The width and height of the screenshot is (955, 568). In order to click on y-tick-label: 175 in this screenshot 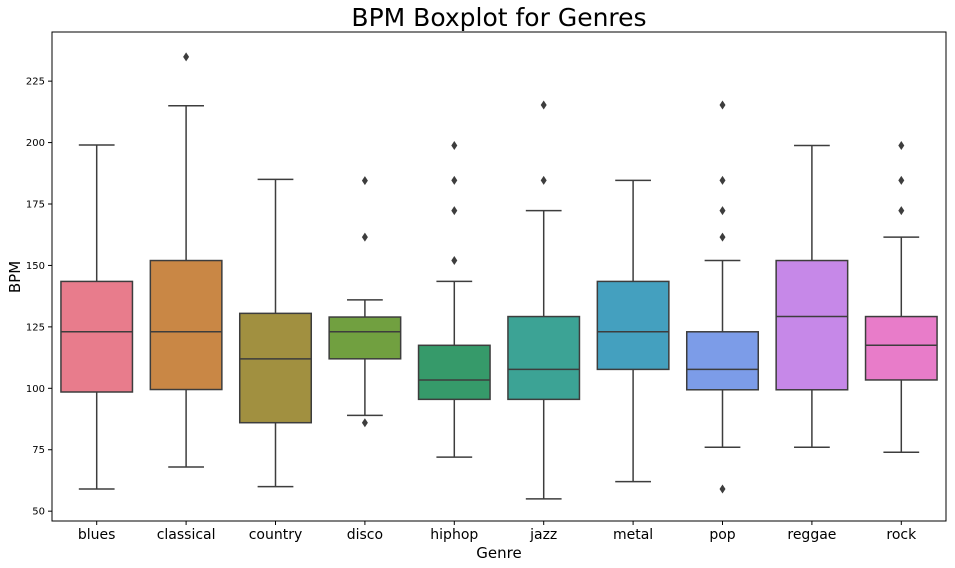, I will do `click(35, 205)`.